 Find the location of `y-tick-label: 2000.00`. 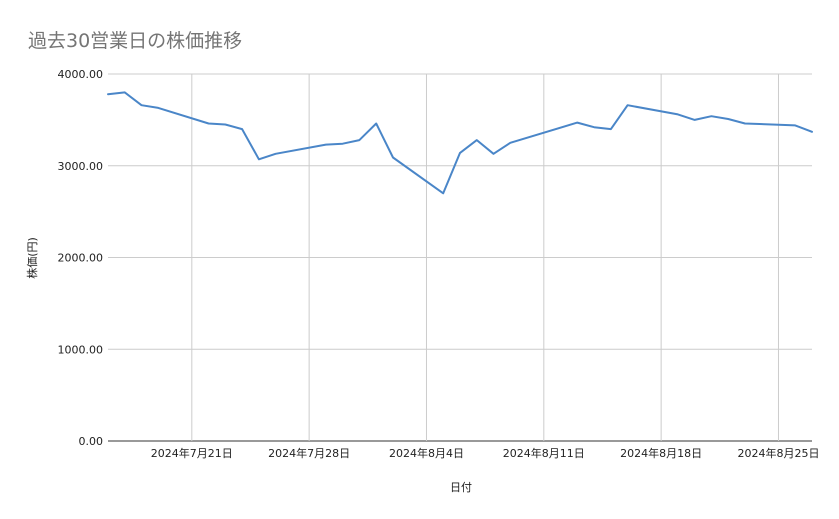

y-tick-label: 2000.00 is located at coordinates (81, 258).